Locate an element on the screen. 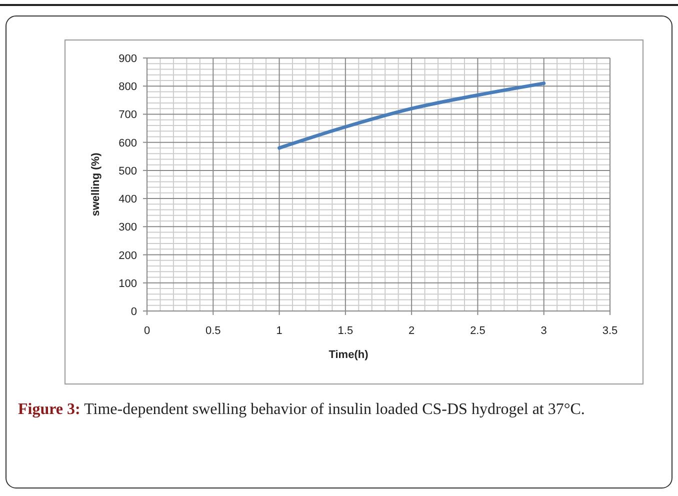 The width and height of the screenshot is (678, 496). y-tick-label: 800 is located at coordinates (127, 87).